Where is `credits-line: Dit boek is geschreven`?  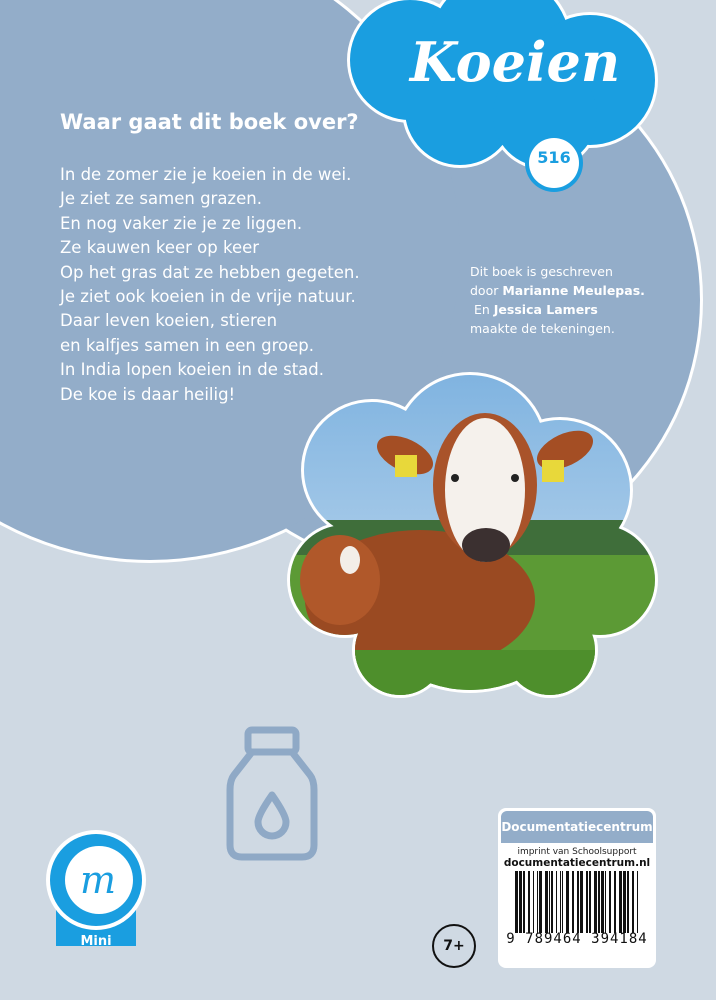 credits-line: Dit boek is geschreven is located at coordinates (541, 271).